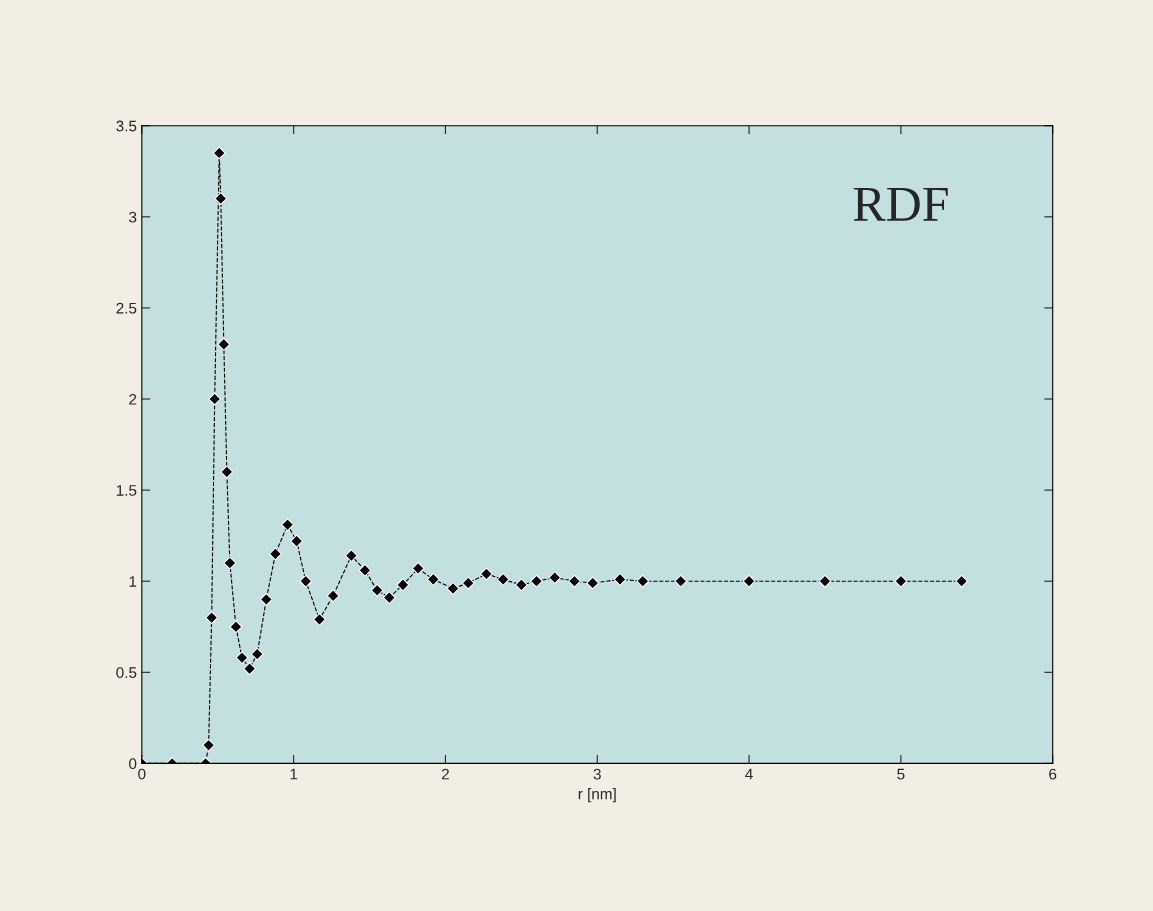 This screenshot has height=911, width=1153. I want to click on y-tick-label: 2.5, so click(126, 308).